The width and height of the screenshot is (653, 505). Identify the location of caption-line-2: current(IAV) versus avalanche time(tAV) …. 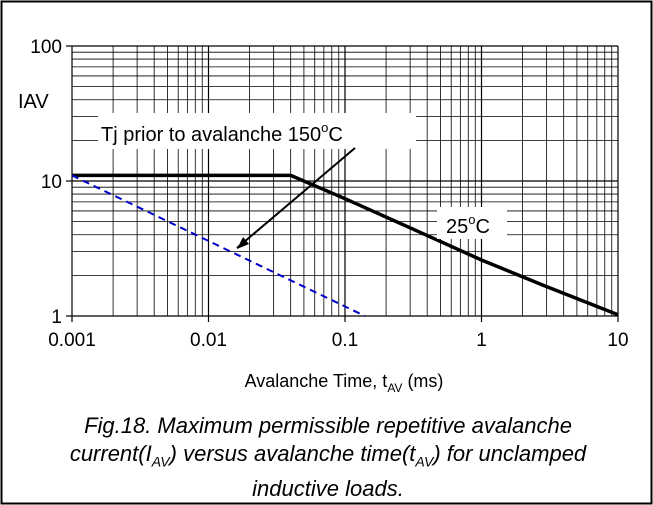
(328, 455).